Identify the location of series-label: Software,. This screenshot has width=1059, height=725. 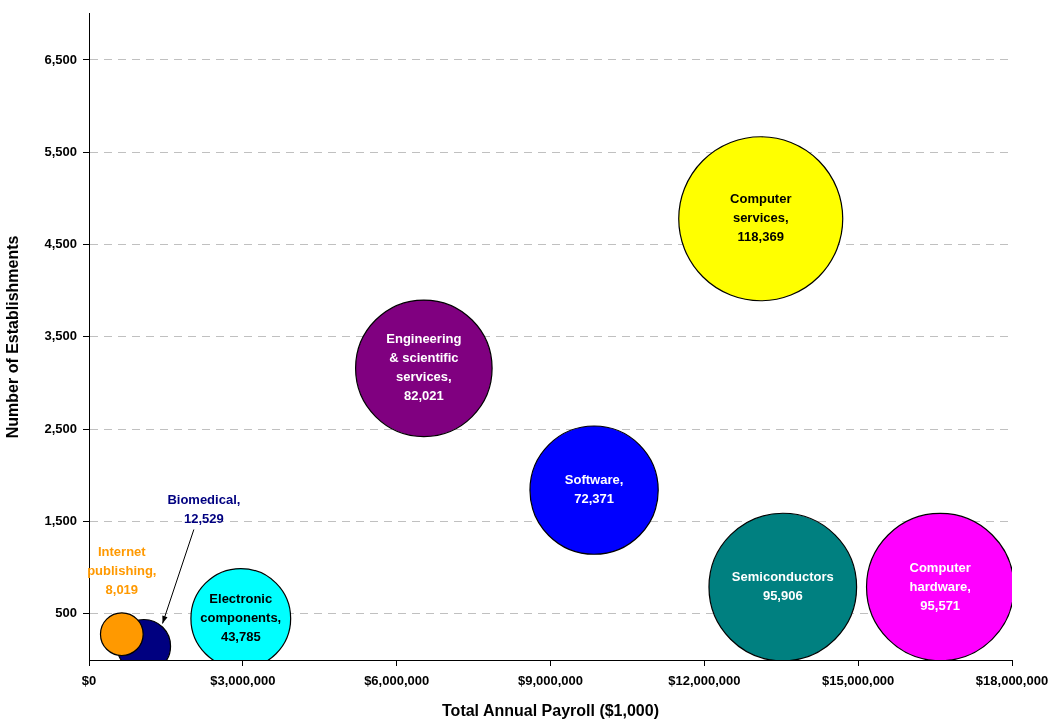
(594, 480).